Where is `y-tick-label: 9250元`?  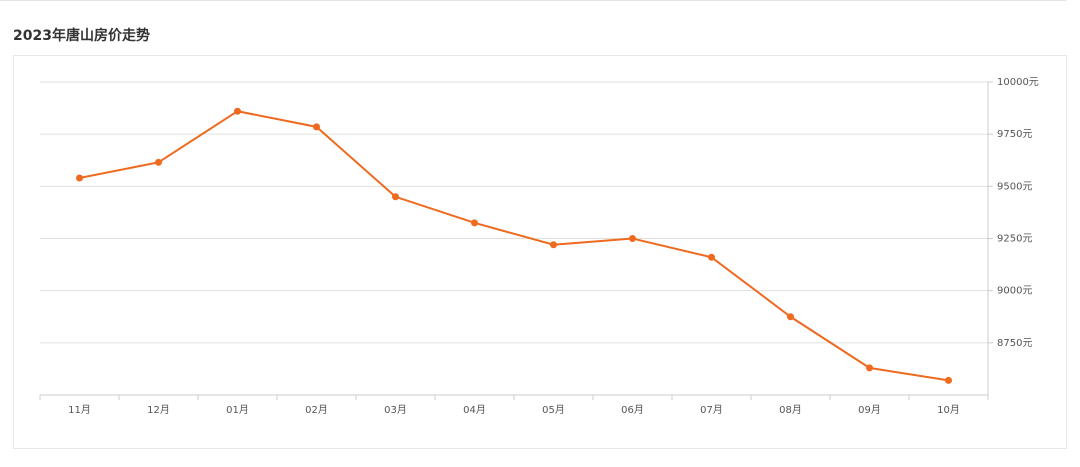 y-tick-label: 9250元 is located at coordinates (1014, 239).